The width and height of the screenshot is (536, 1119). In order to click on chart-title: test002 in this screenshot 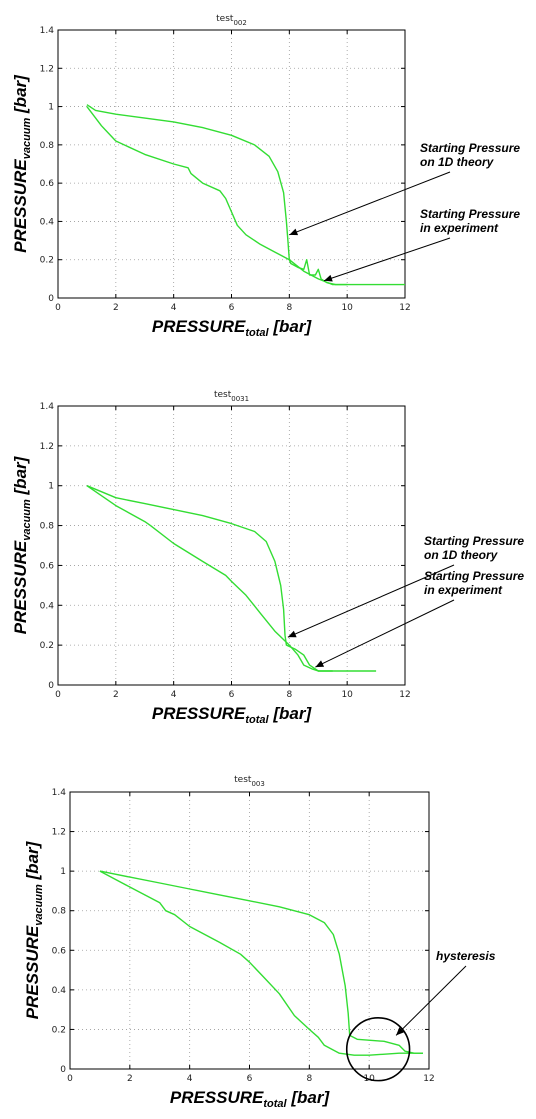, I will do `click(231, 20)`.